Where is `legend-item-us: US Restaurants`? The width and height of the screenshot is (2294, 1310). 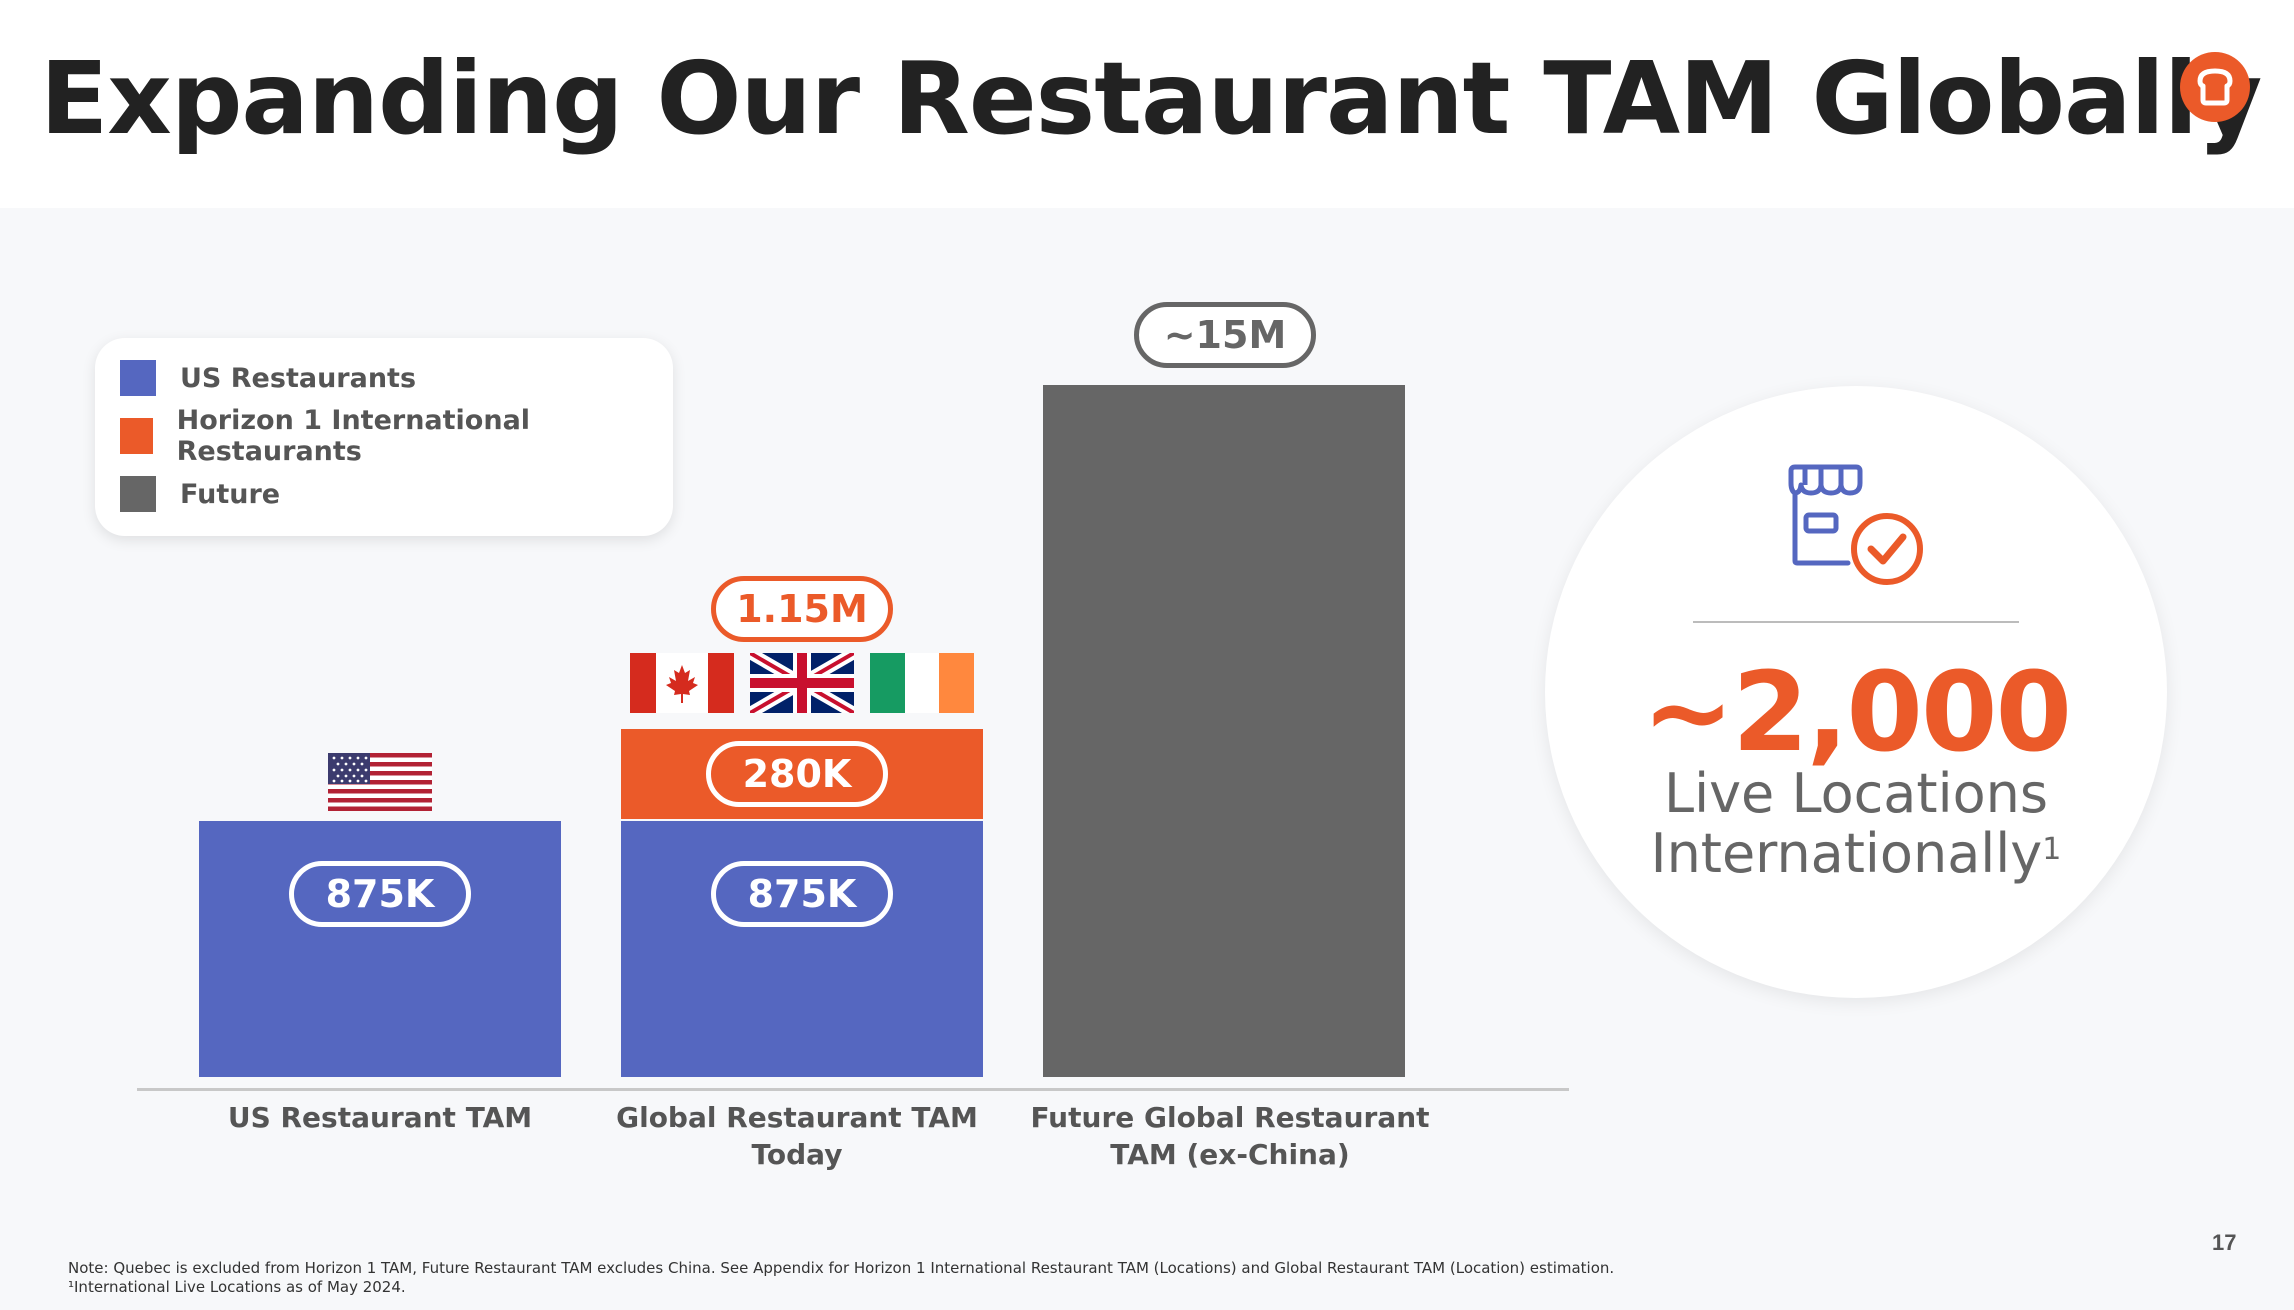 legend-item-us: US Restaurants is located at coordinates (268, 378).